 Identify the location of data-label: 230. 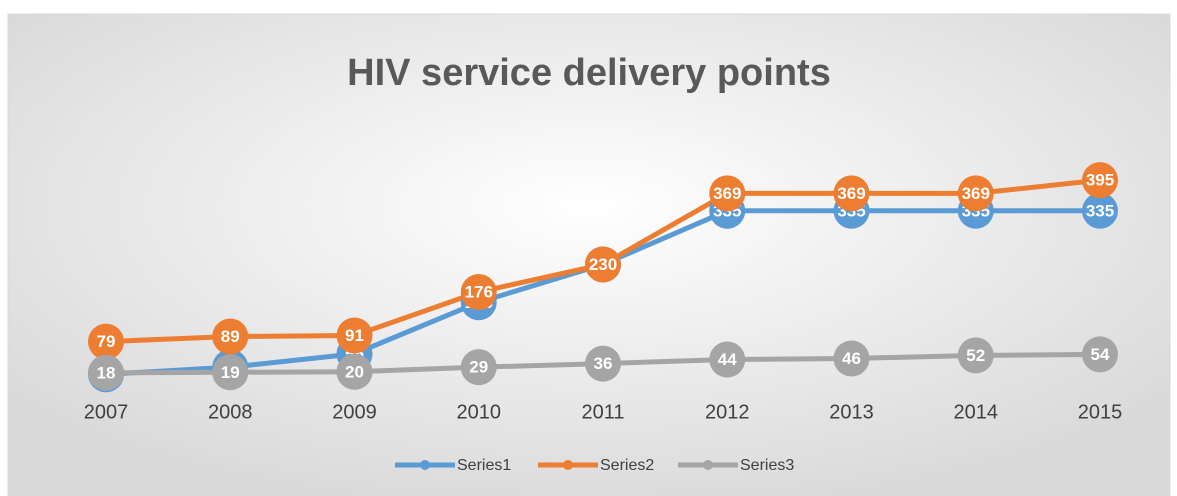
(603, 264).